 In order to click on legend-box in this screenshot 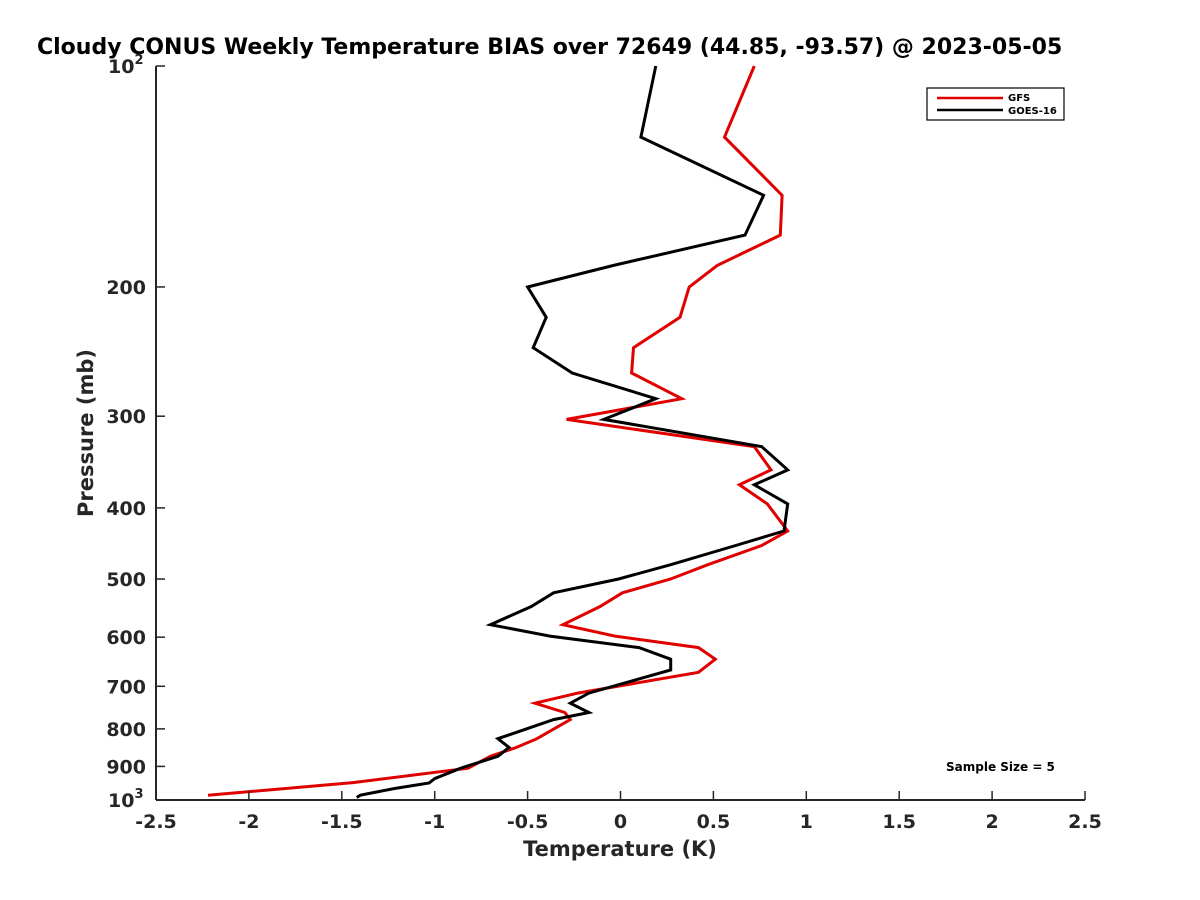, I will do `click(995, 104)`.